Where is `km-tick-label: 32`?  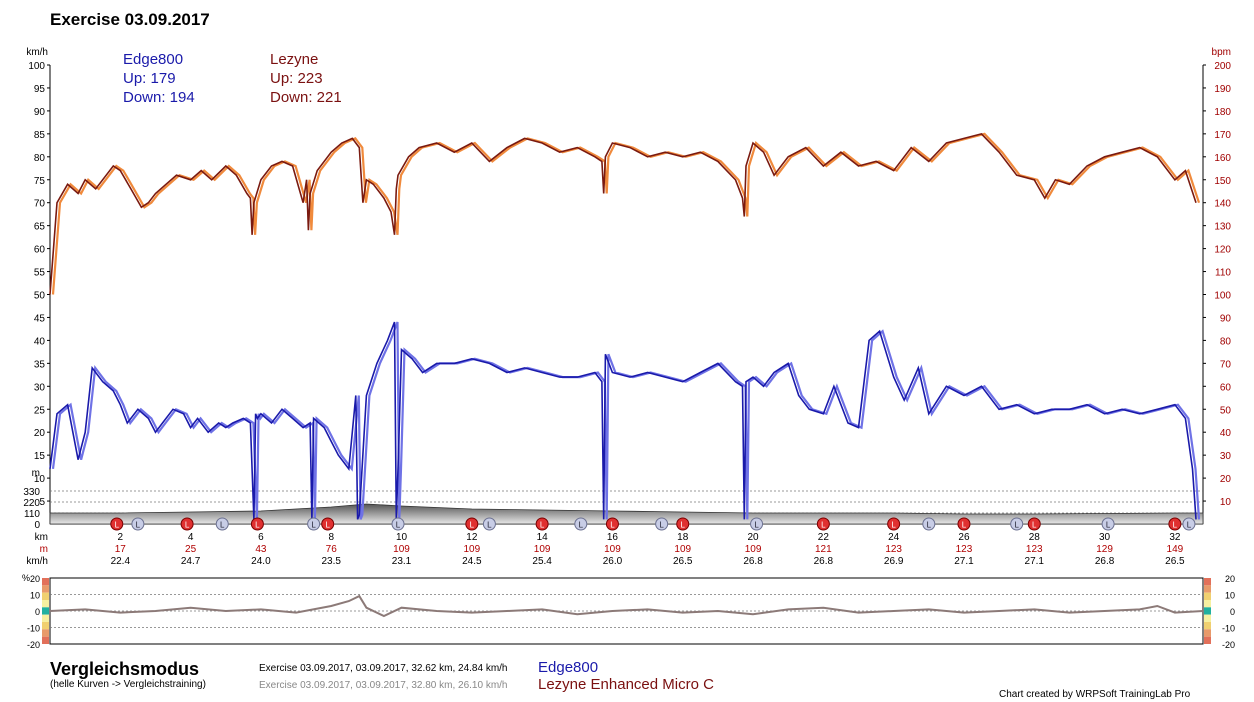
km-tick-label: 32 is located at coordinates (1175, 537).